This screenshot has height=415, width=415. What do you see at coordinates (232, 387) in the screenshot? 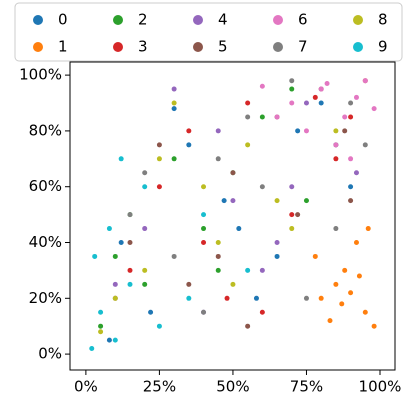
I see `x-tick-label: 50%` at bounding box center [232, 387].